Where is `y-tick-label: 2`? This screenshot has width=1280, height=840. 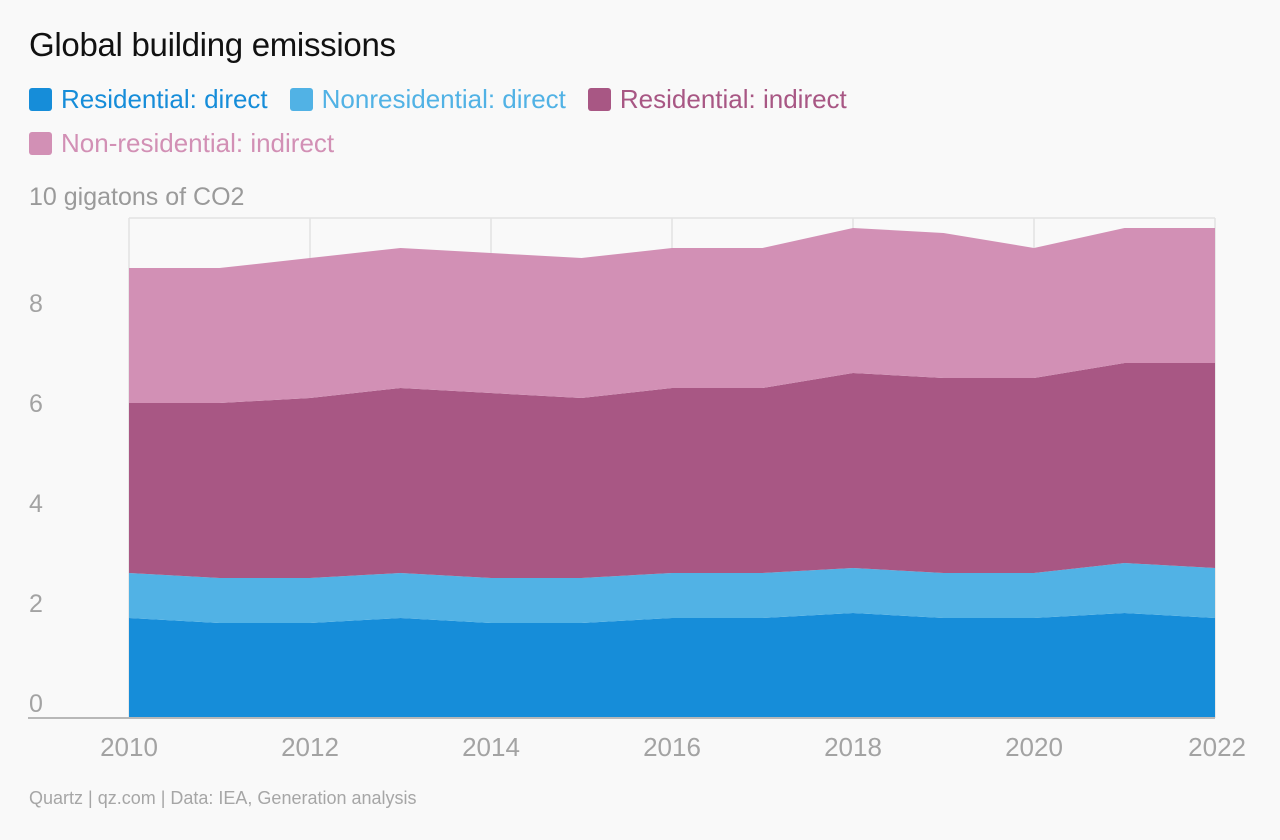 y-tick-label: 2 is located at coordinates (36, 604).